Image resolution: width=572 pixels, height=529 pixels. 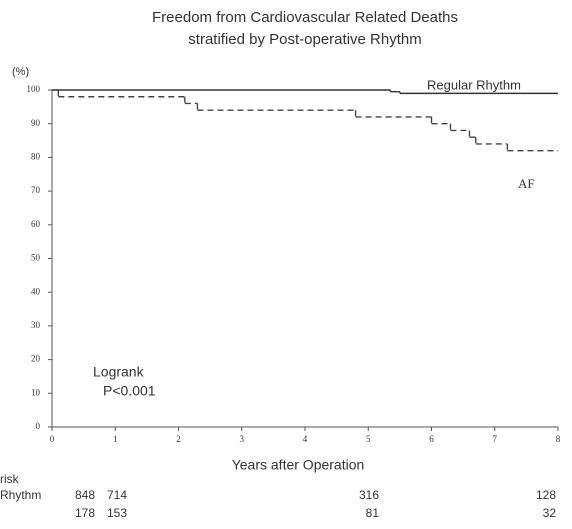 I want to click on x-tick-label: 2, so click(x=178, y=439).